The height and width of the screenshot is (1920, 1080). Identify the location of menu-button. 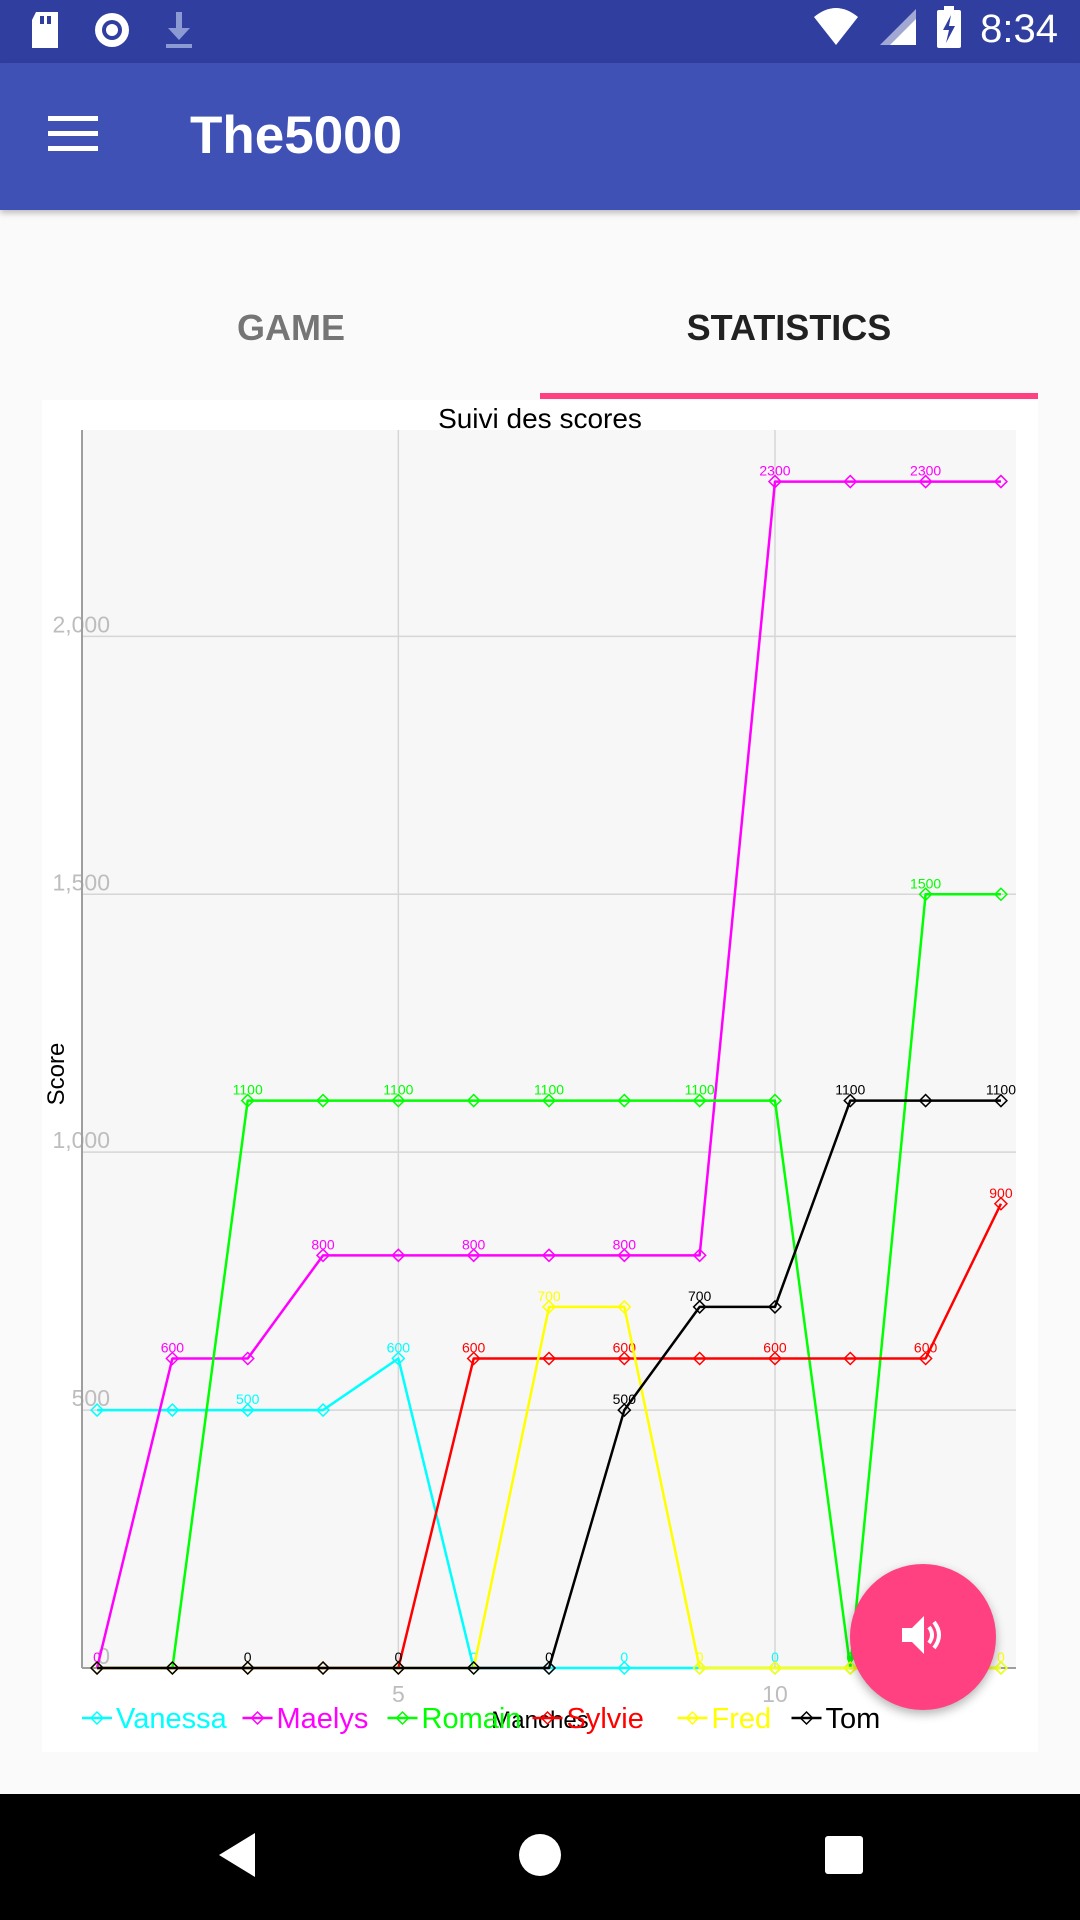
(73, 138).